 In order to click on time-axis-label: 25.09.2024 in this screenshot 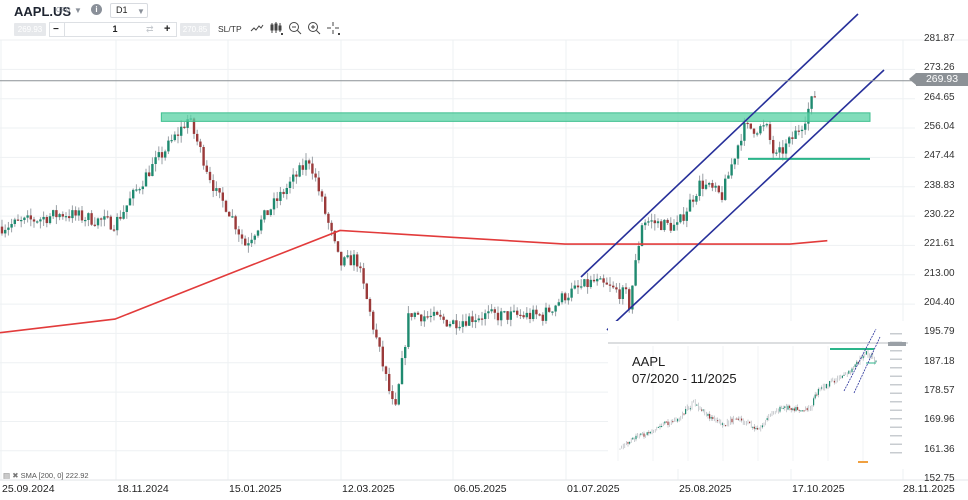, I will do `click(28, 489)`.